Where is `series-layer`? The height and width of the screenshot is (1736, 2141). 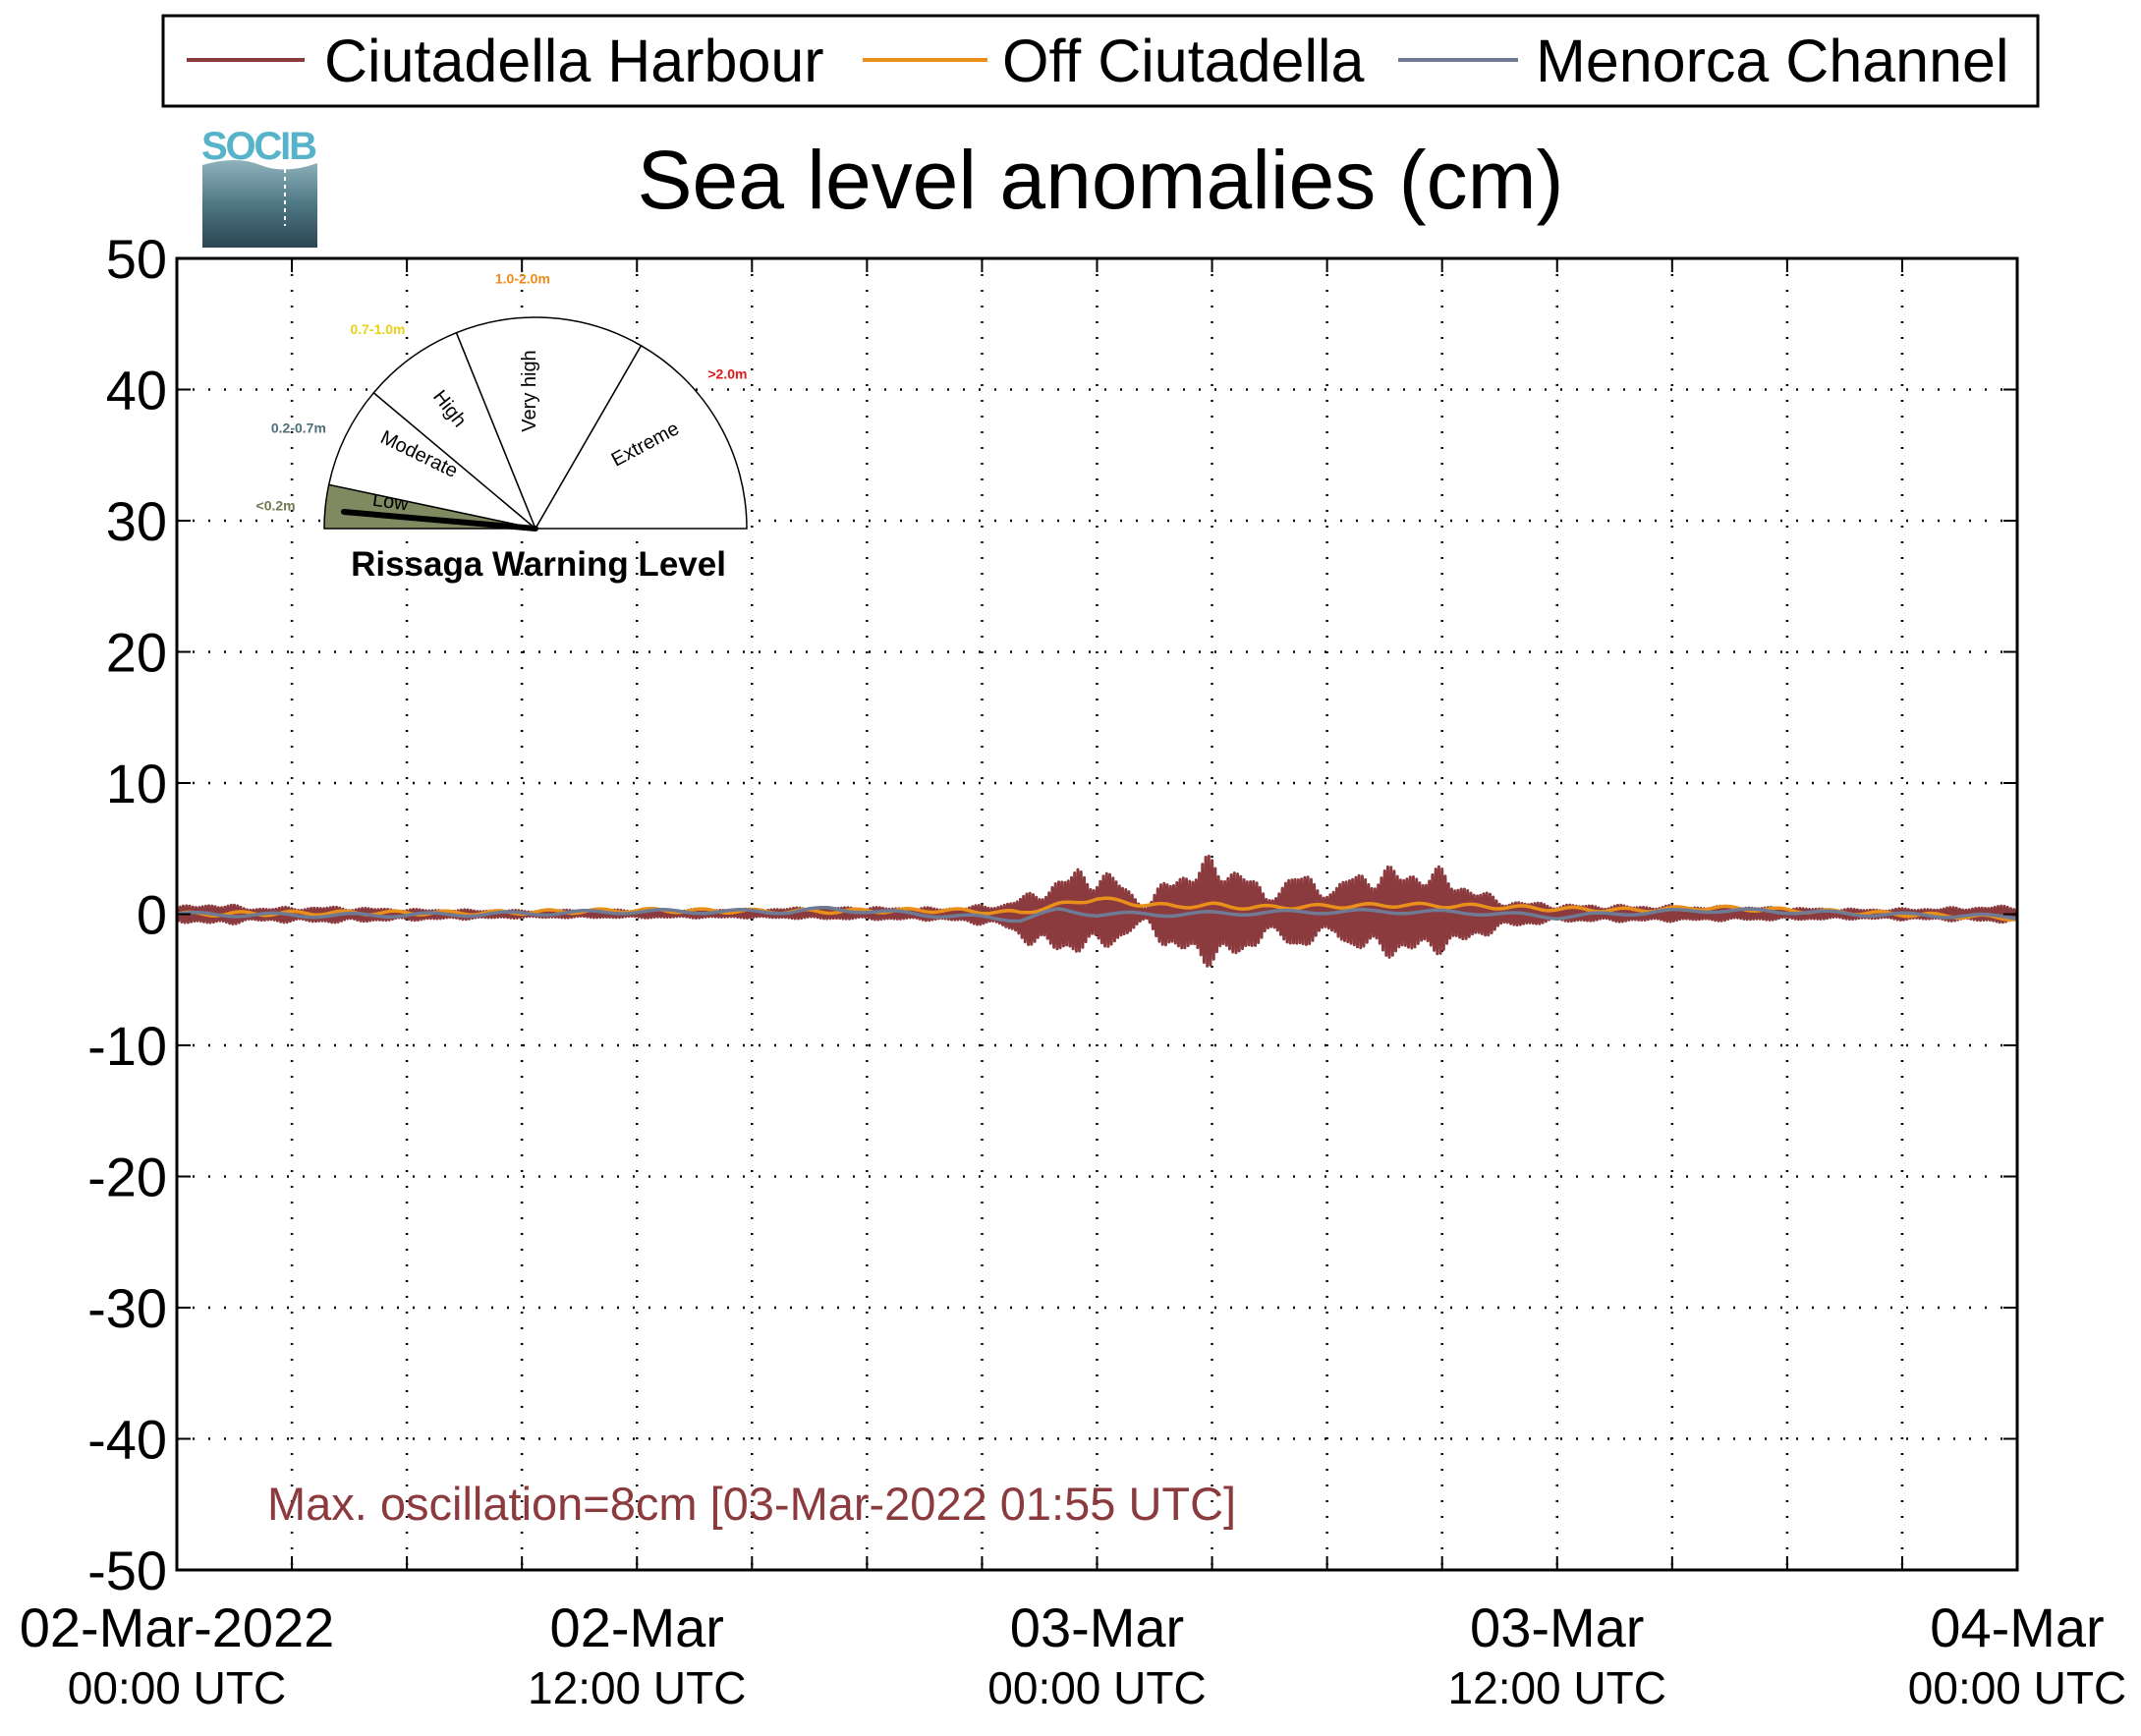
series-layer is located at coordinates (1097, 911).